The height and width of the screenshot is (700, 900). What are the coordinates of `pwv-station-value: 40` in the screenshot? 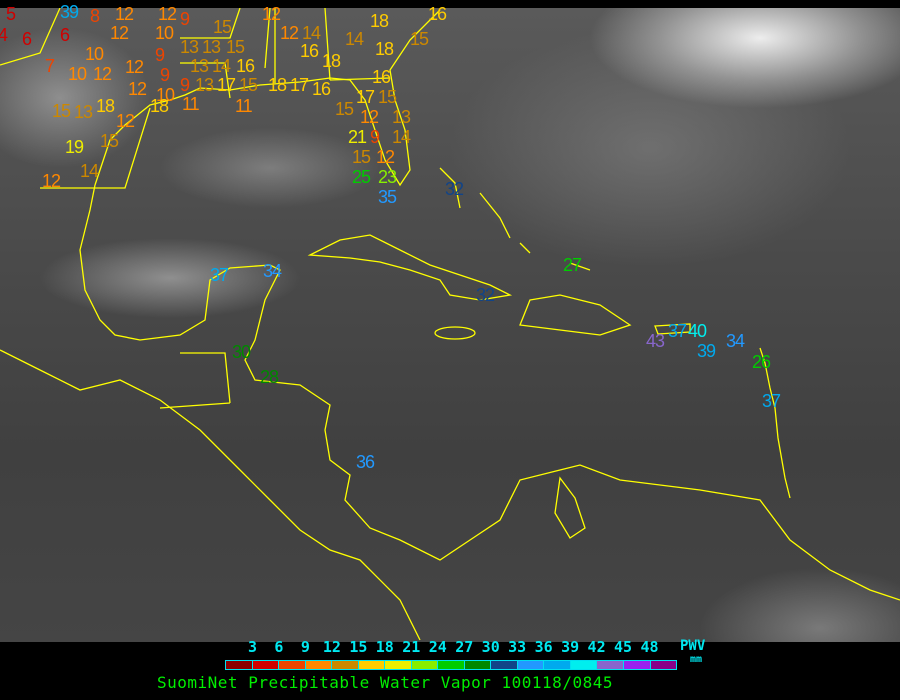 It's located at (697, 331).